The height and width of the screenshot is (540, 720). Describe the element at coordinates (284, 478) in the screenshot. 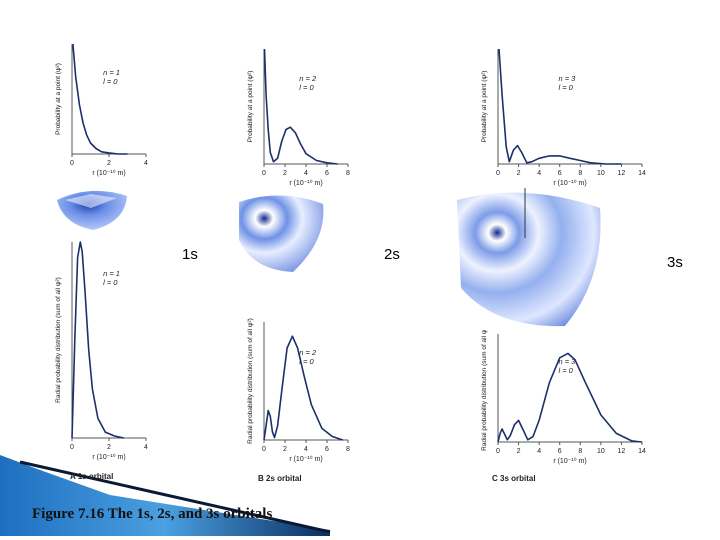

I see `panel-text-b: 2s orbital` at that location.